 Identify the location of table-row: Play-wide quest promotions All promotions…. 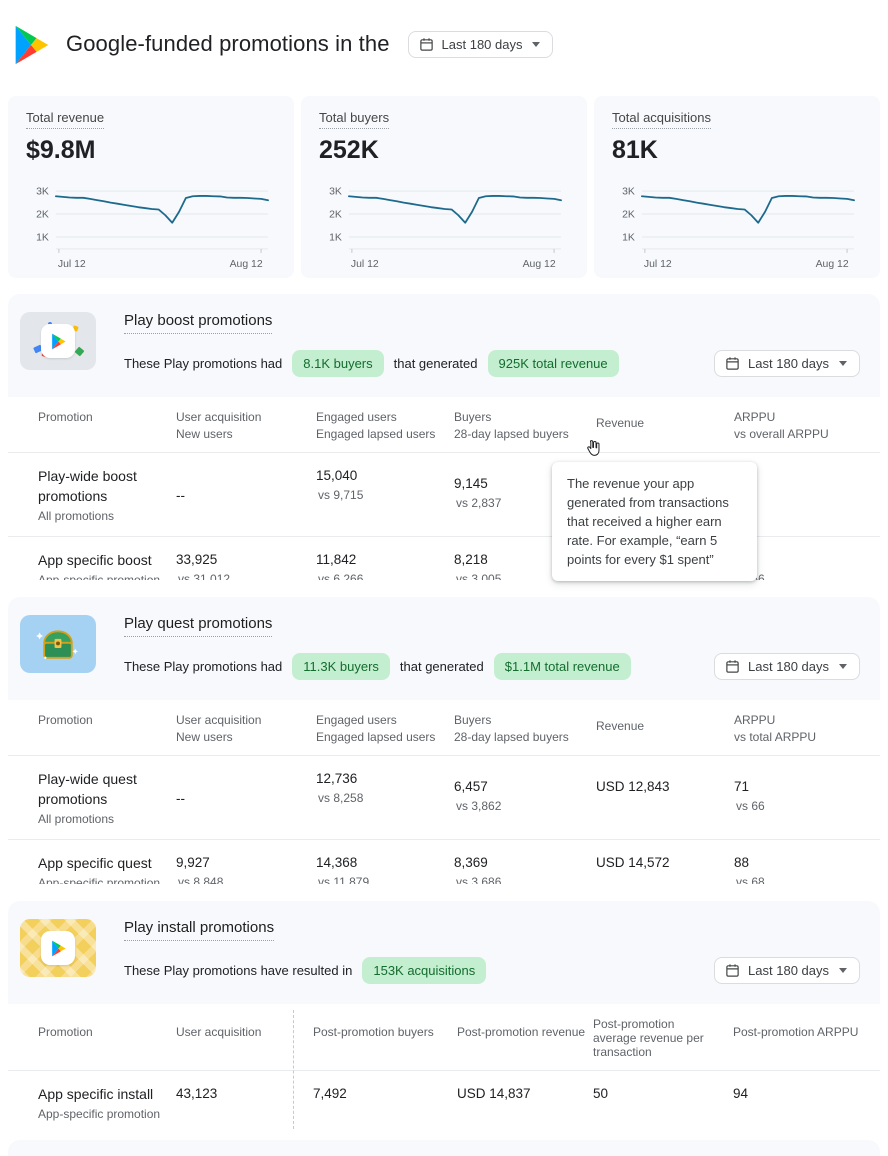
(444, 798).